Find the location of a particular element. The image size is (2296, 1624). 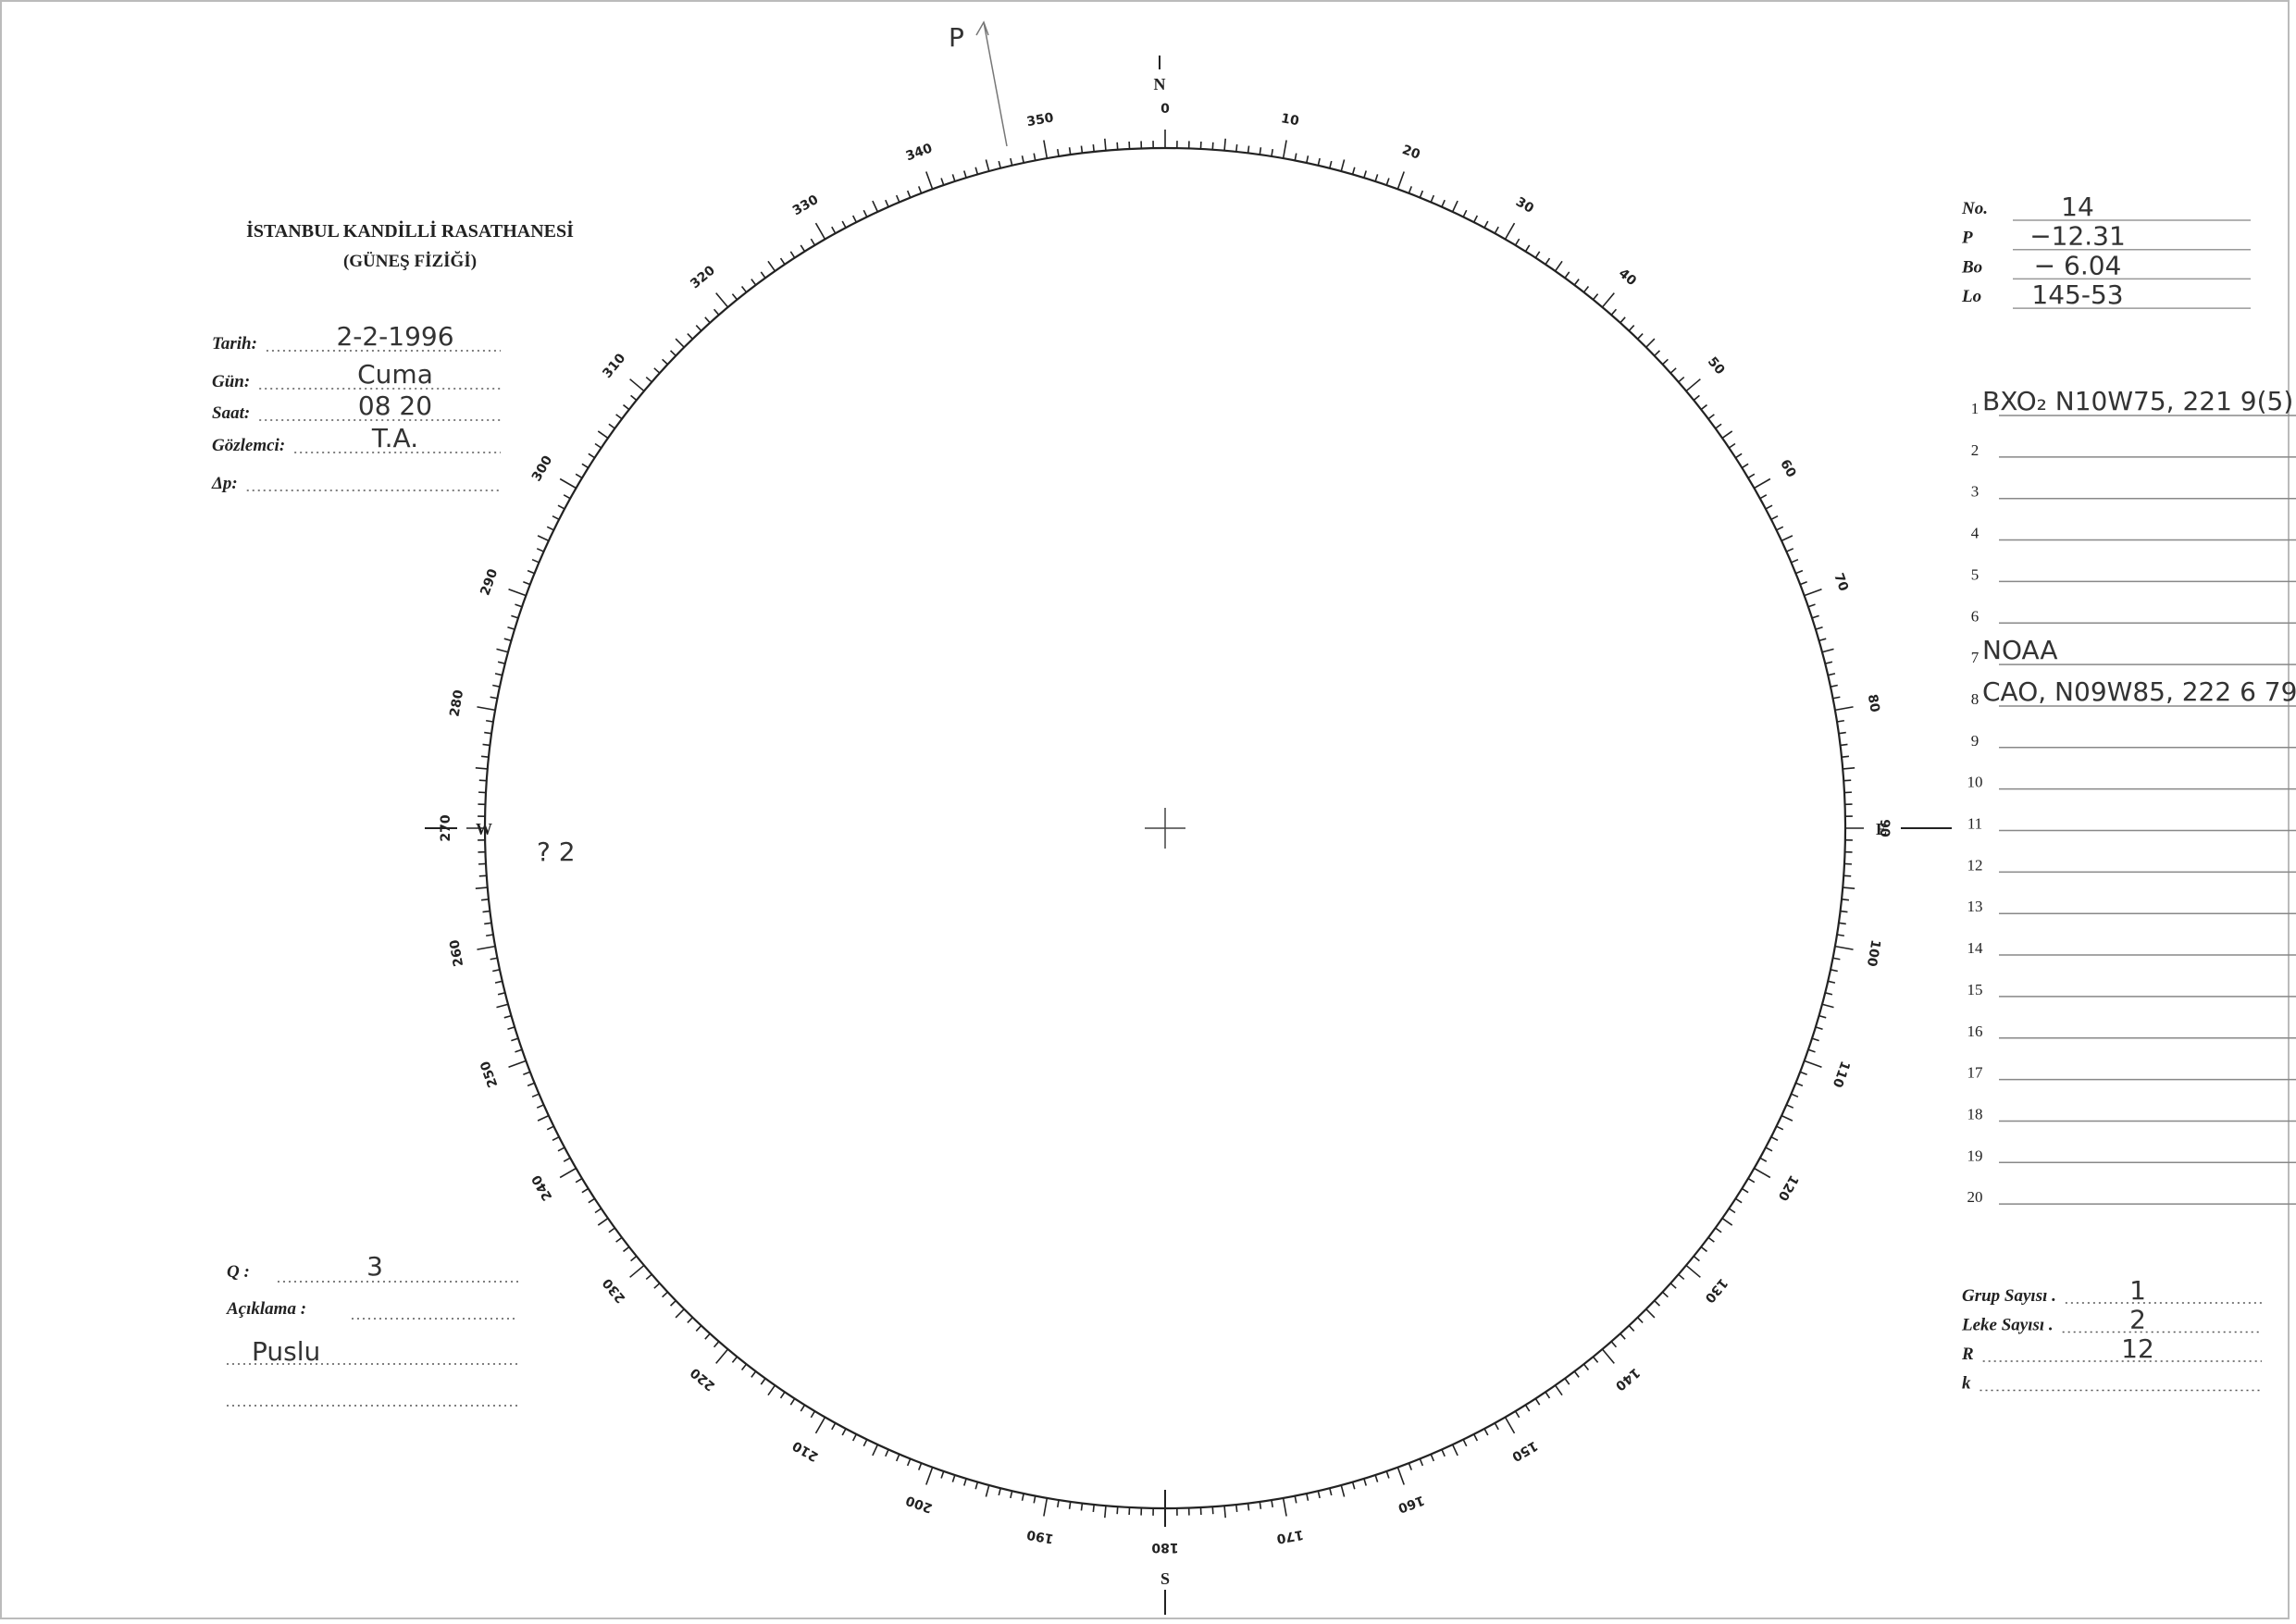

degree-label: 280 is located at coordinates (457, 703).